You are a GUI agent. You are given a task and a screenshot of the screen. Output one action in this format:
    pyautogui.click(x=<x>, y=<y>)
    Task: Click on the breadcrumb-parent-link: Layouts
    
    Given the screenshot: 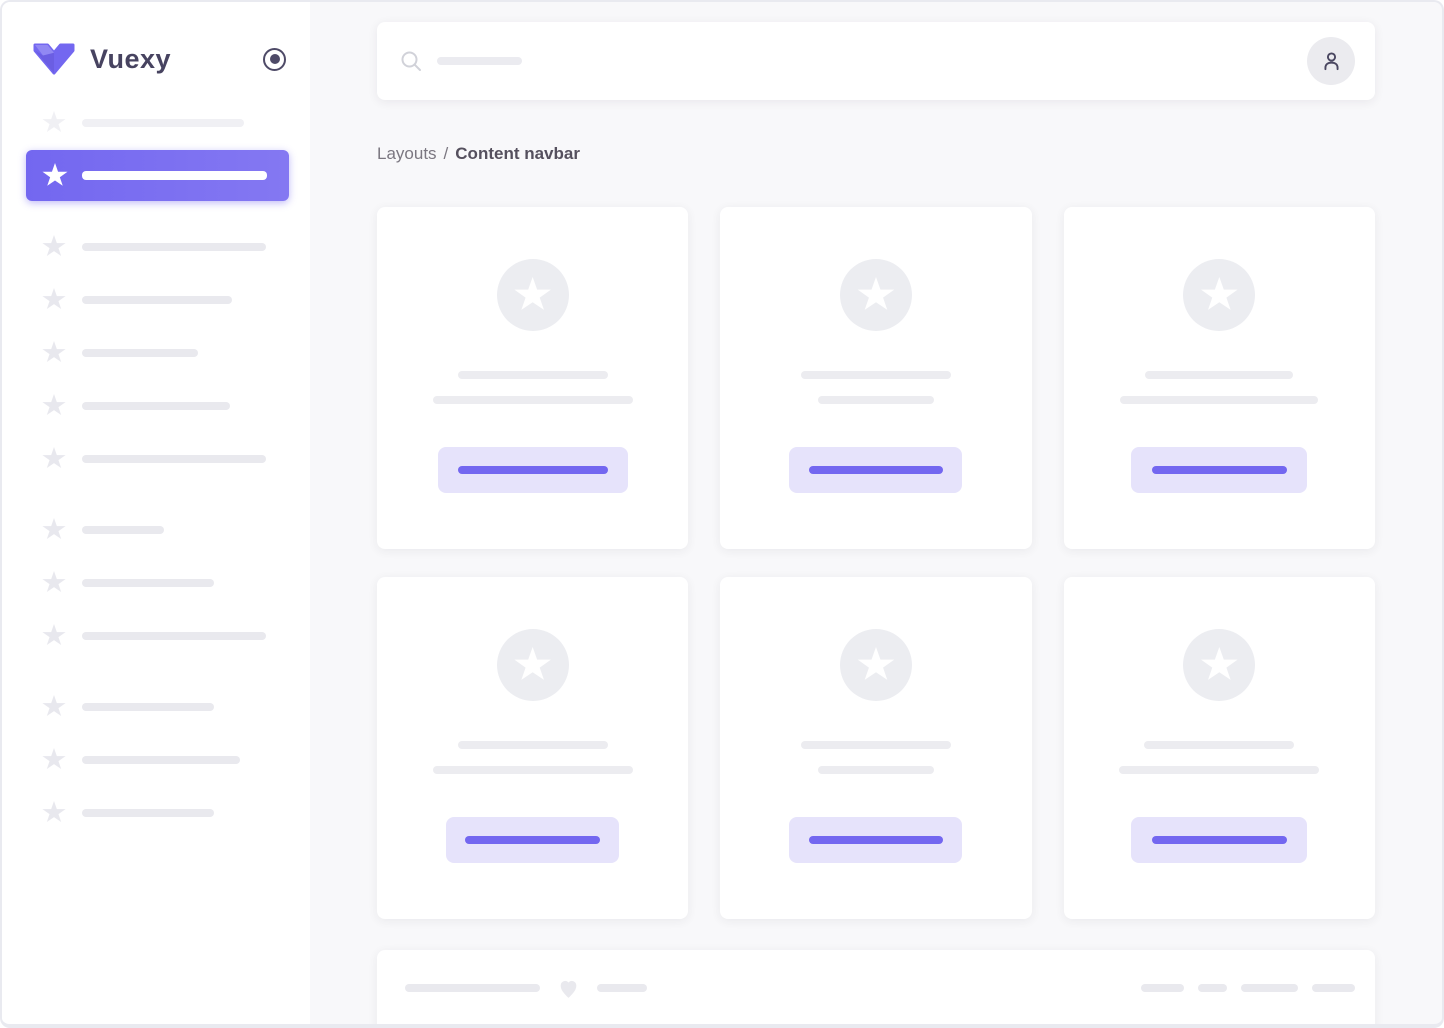 What is the action you would take?
    pyautogui.click(x=407, y=153)
    